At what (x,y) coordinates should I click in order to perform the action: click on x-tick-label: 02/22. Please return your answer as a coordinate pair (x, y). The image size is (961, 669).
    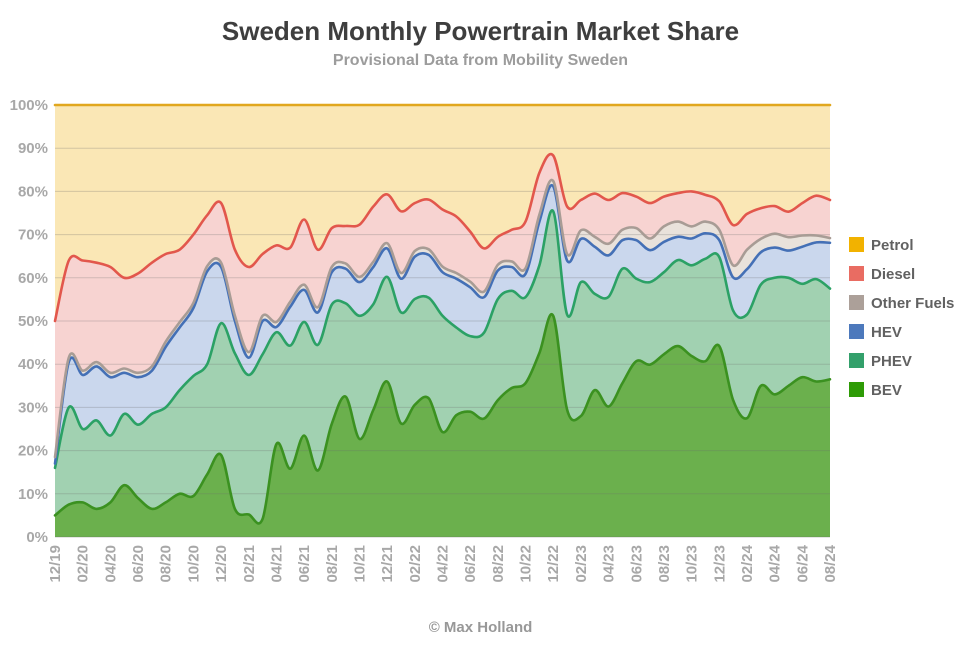
    Looking at the image, I should click on (415, 564).